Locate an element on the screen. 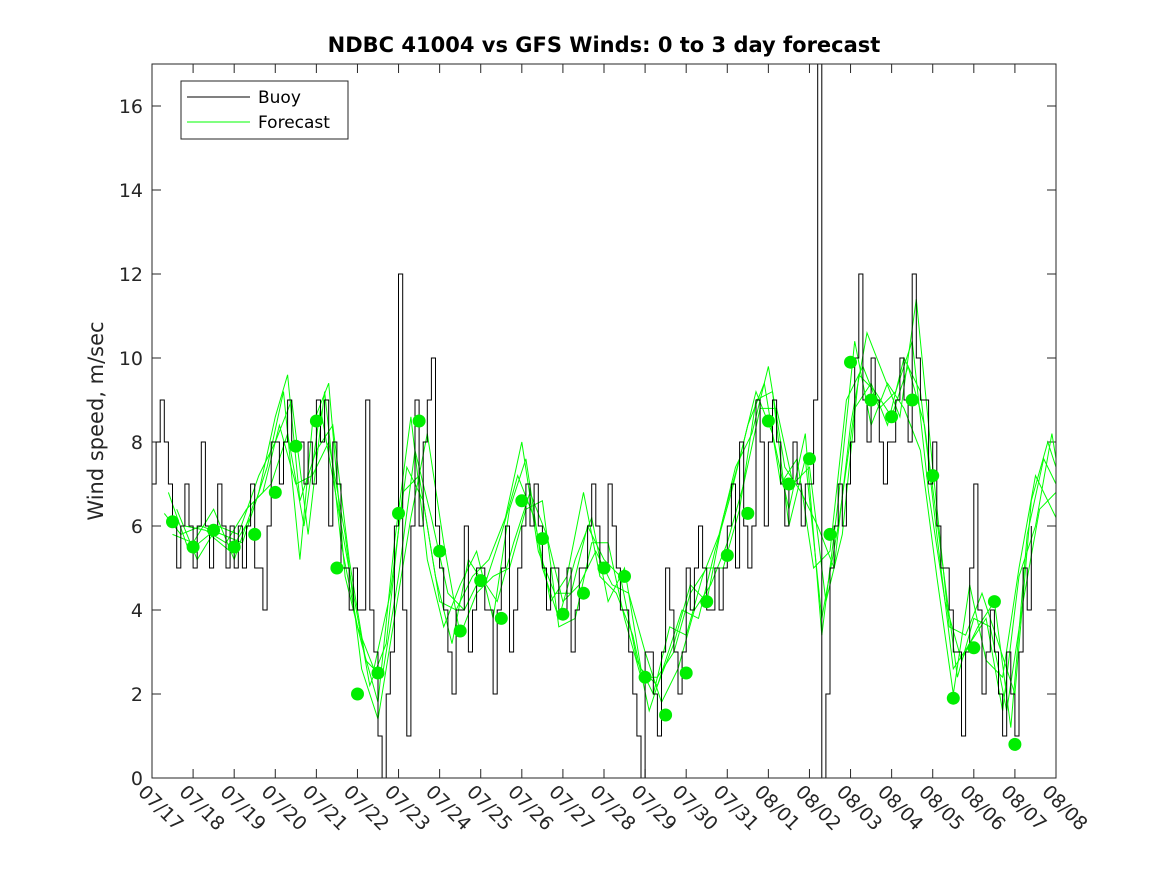 This screenshot has height=875, width=1167. y-tick-label: 16 is located at coordinates (131, 107).